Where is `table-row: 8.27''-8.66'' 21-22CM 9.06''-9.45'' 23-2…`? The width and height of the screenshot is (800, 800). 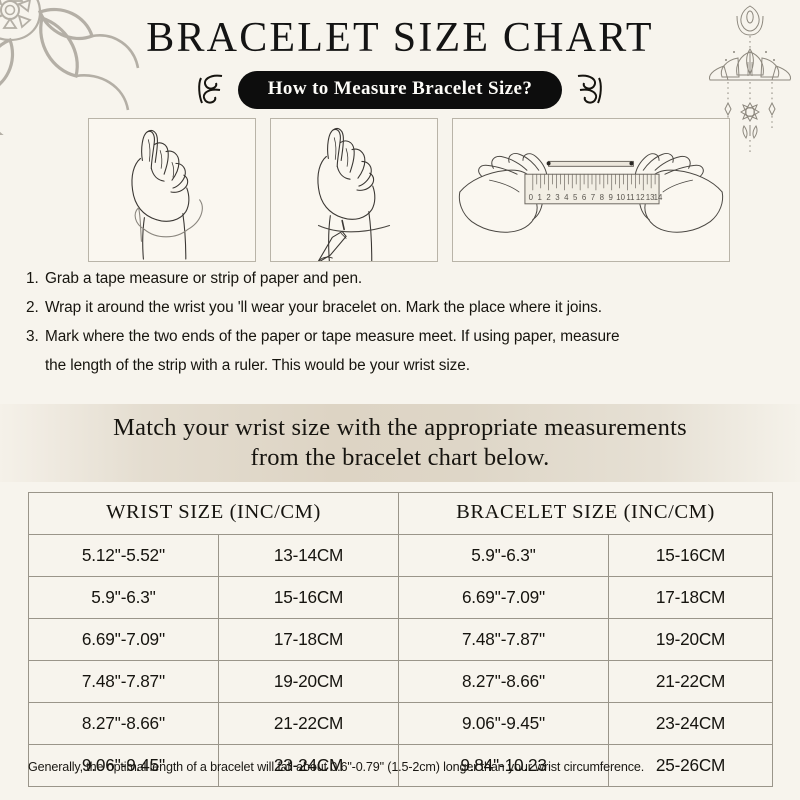
table-row: 8.27''-8.66'' 21-22CM 9.06''-9.45'' 23-2… is located at coordinates (401, 723).